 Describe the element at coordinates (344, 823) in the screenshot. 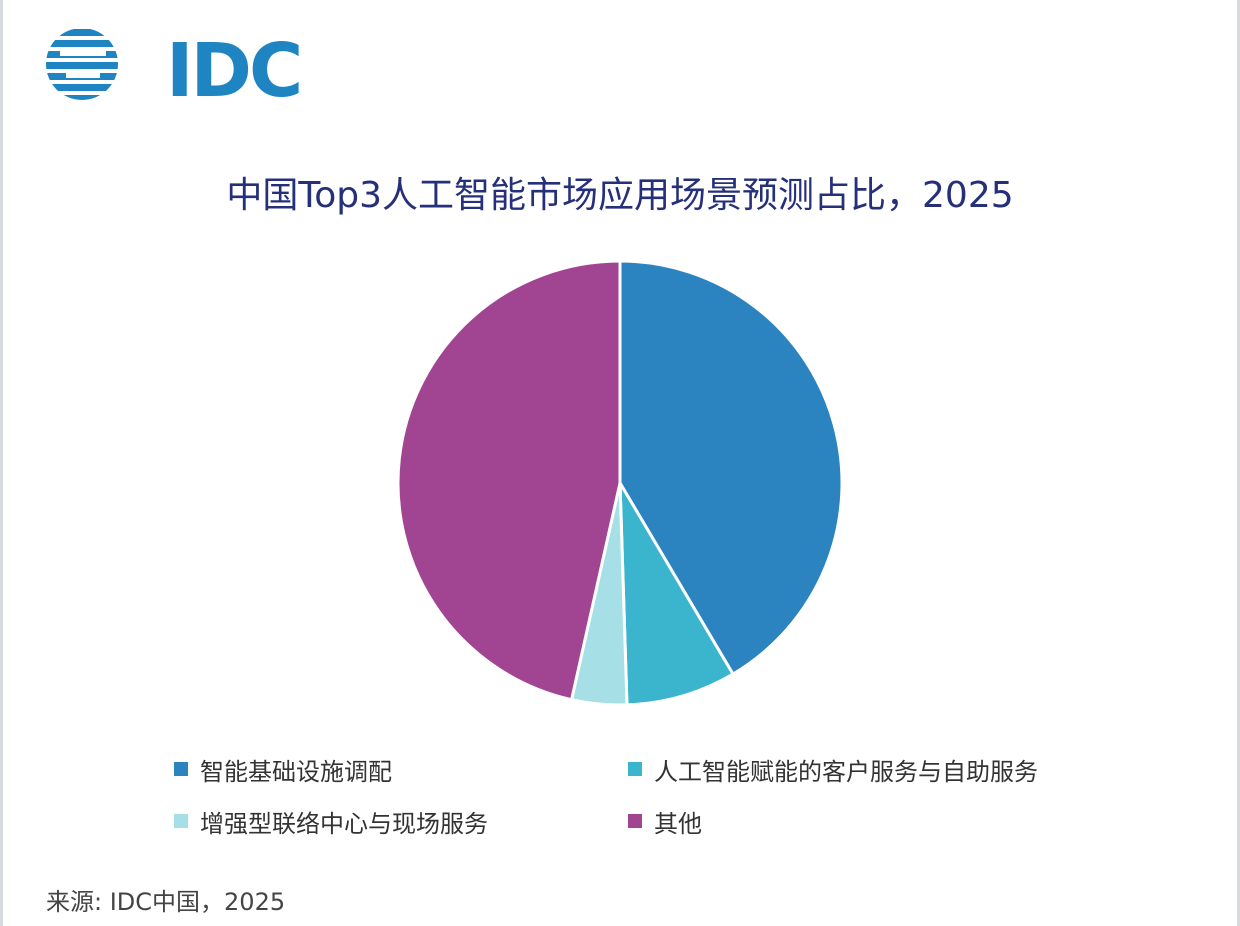

I see `legend-label: 增强型联络中心与现场服务` at that location.